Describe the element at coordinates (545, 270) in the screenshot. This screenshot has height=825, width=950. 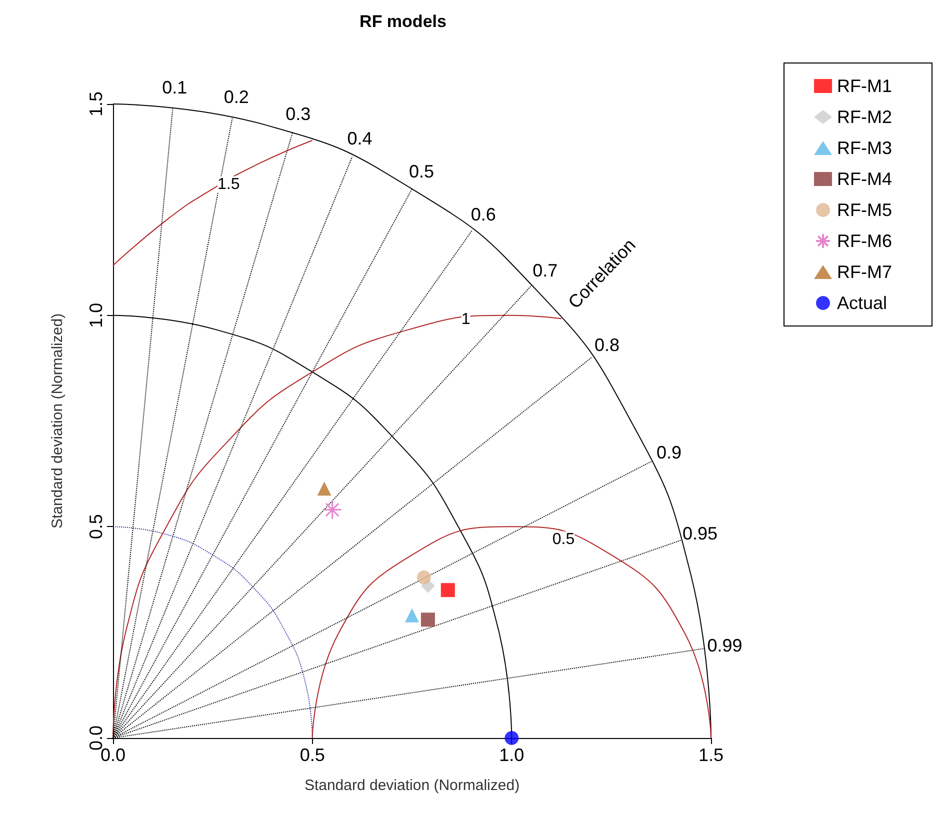
I see `annotation: 0.7` at that location.